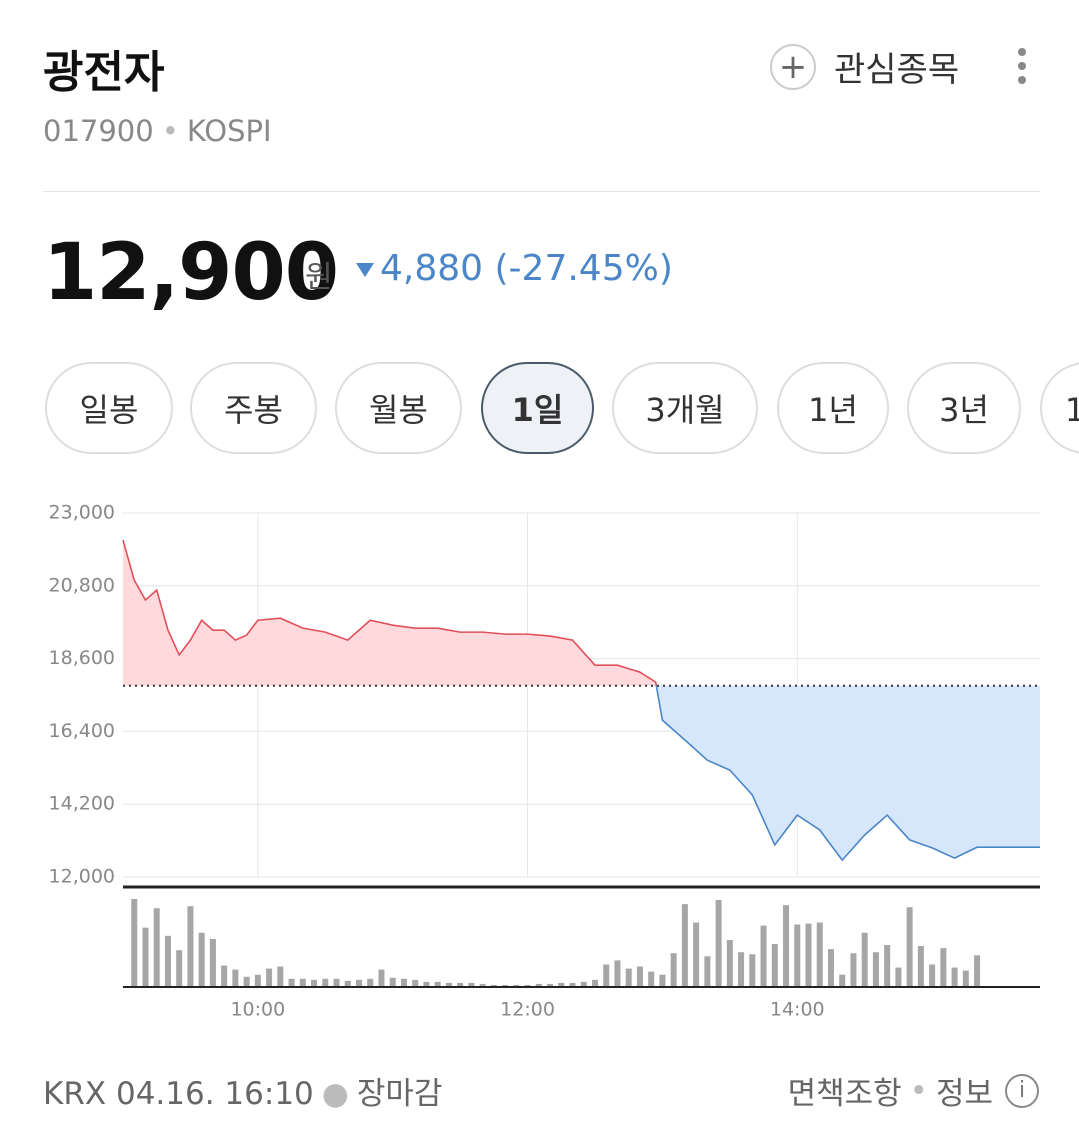 The height and width of the screenshot is (1123, 1079). I want to click on period-tab: 1년, so click(833, 408).